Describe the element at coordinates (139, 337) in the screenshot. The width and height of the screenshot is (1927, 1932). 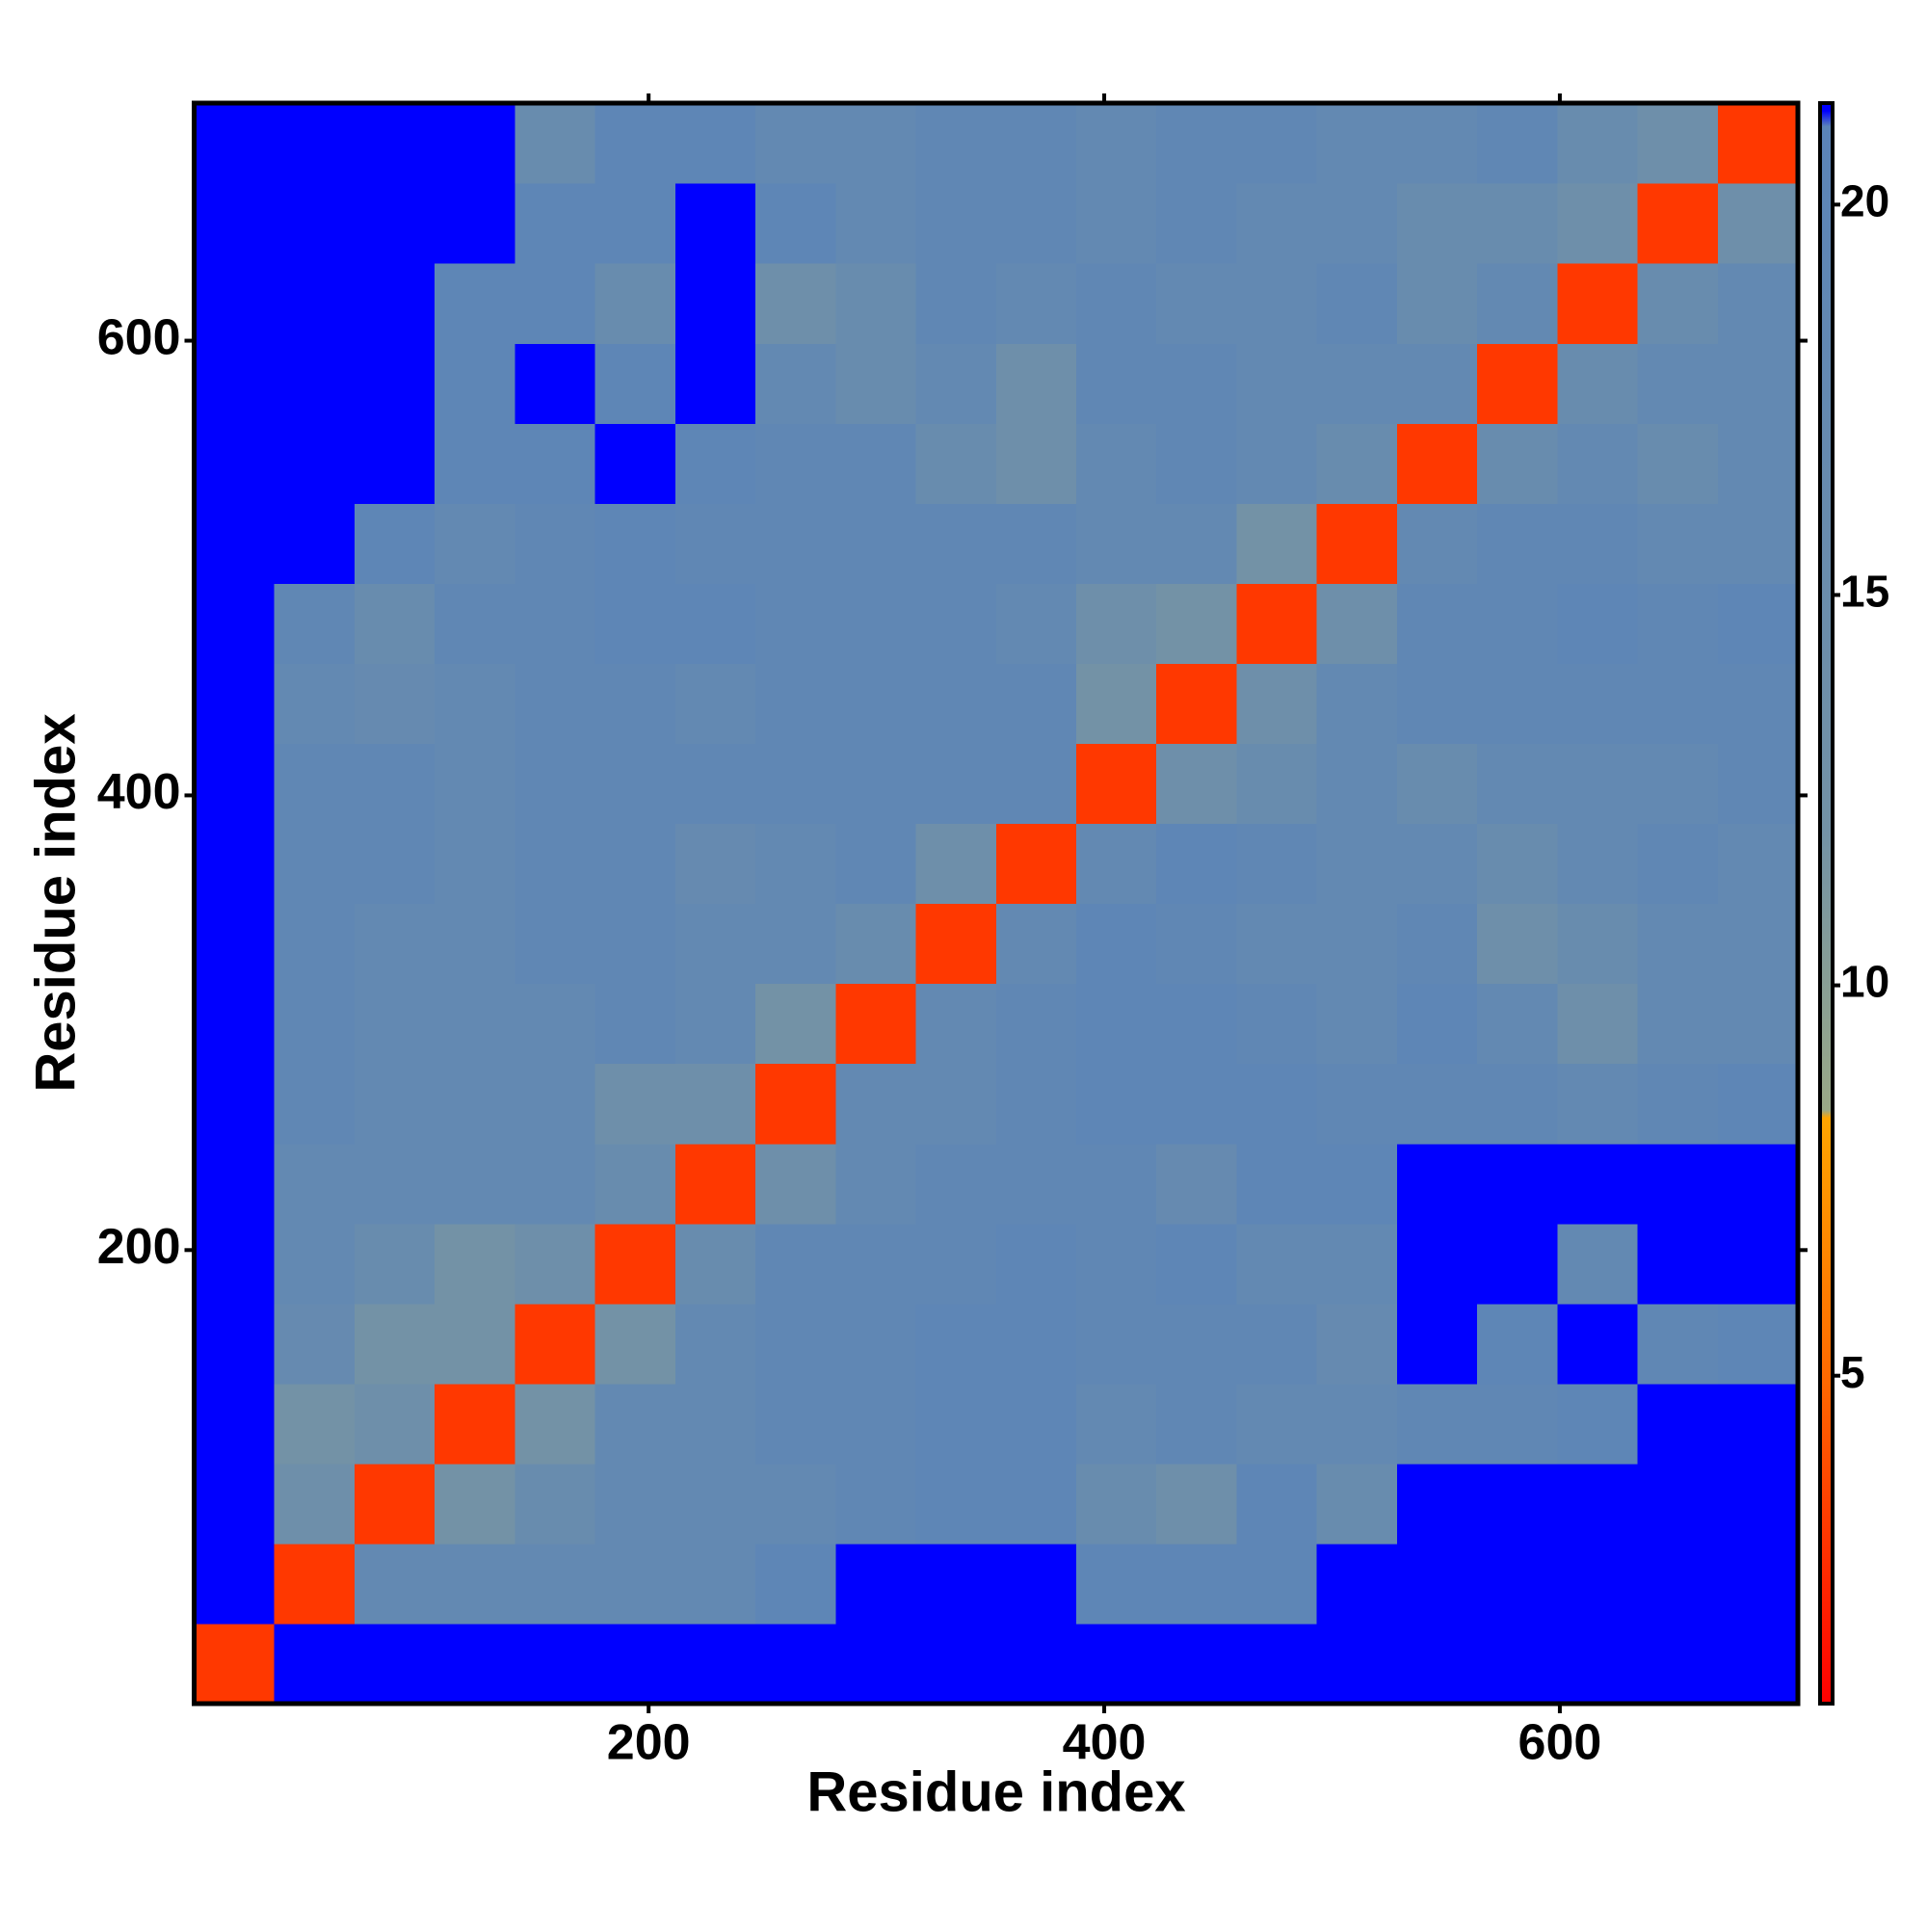
I see `y-tick-label: 600` at that location.